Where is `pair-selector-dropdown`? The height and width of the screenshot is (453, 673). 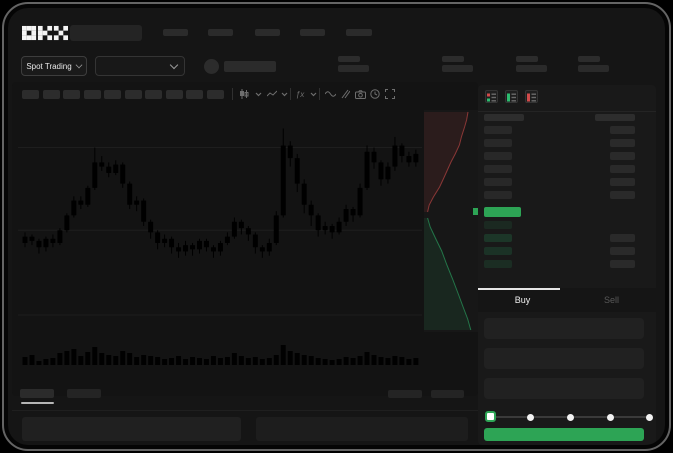
pair-selector-dropdown is located at coordinates (140, 66).